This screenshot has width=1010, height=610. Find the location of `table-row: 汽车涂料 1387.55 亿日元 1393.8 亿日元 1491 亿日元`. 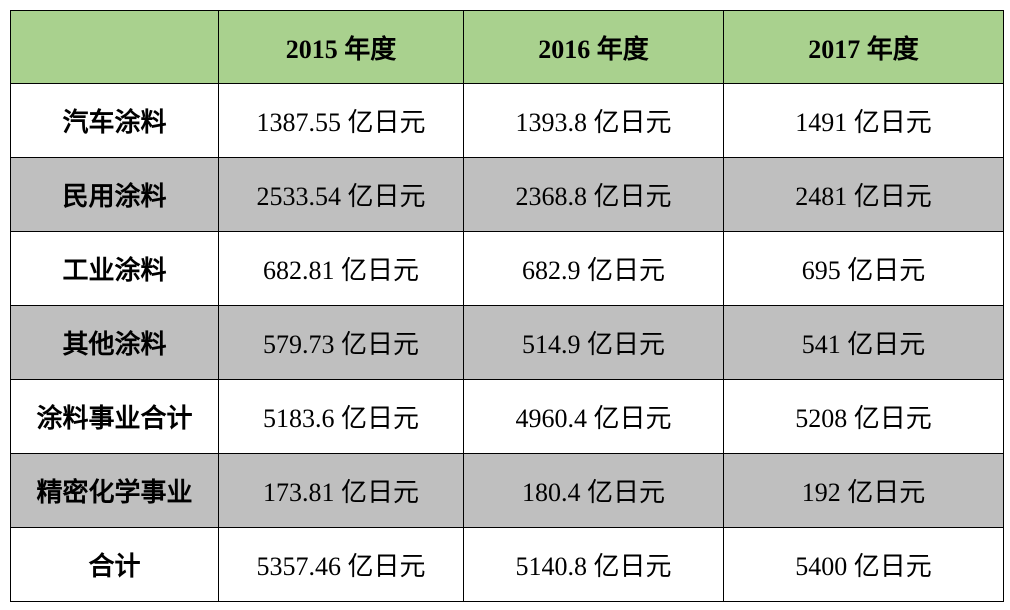

table-row: 汽车涂料 1387.55 亿日元 1393.8 亿日元 1491 亿日元 is located at coordinates (507, 120).